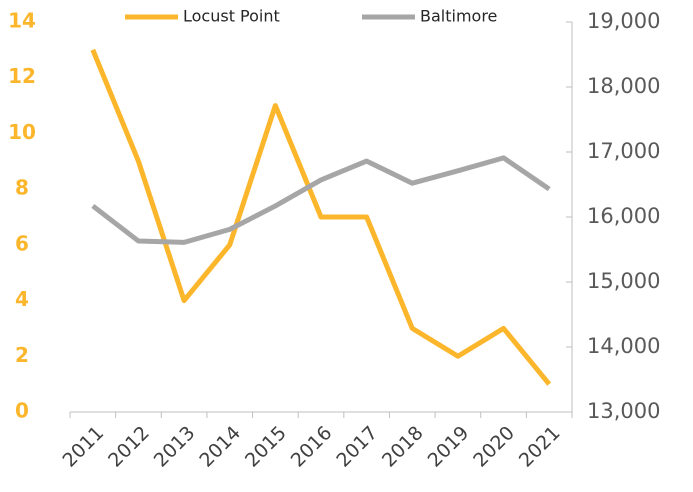 Image resolution: width=693 pixels, height=492 pixels. What do you see at coordinates (321, 200) in the screenshot?
I see `series-line` at bounding box center [321, 200].